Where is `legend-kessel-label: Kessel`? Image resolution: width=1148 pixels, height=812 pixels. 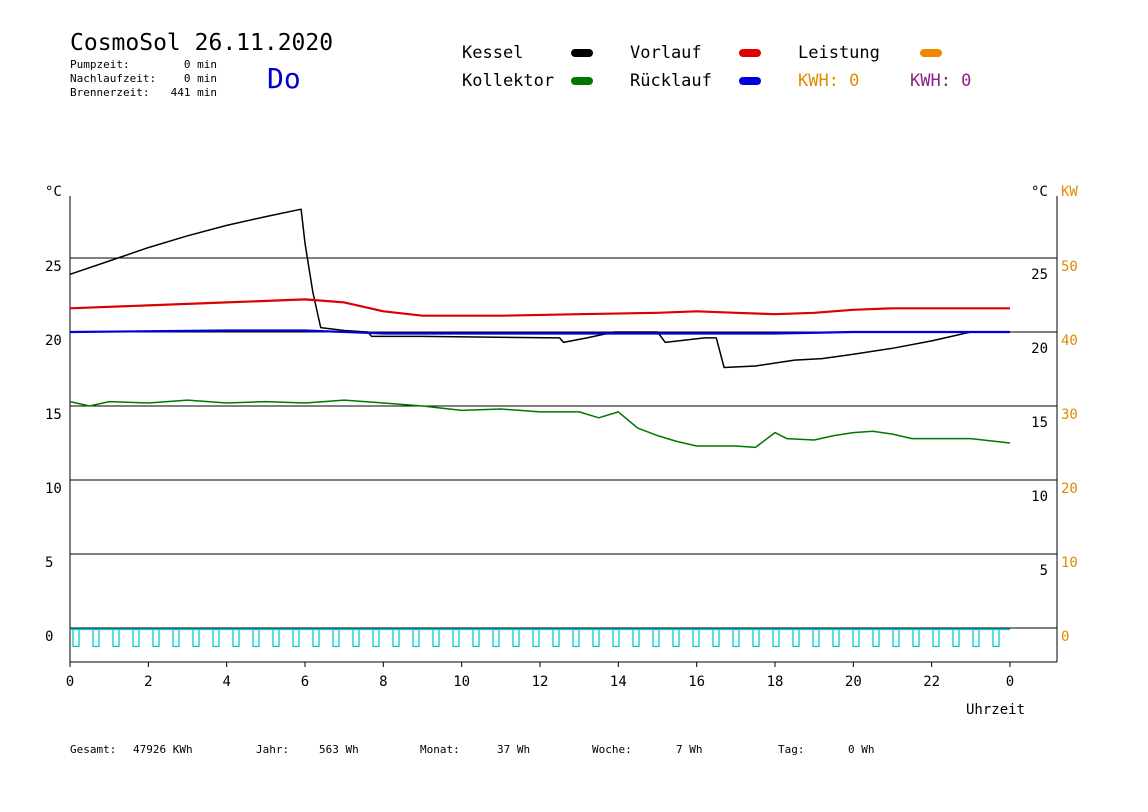 legend-kessel-label: Kessel is located at coordinates (493, 53).